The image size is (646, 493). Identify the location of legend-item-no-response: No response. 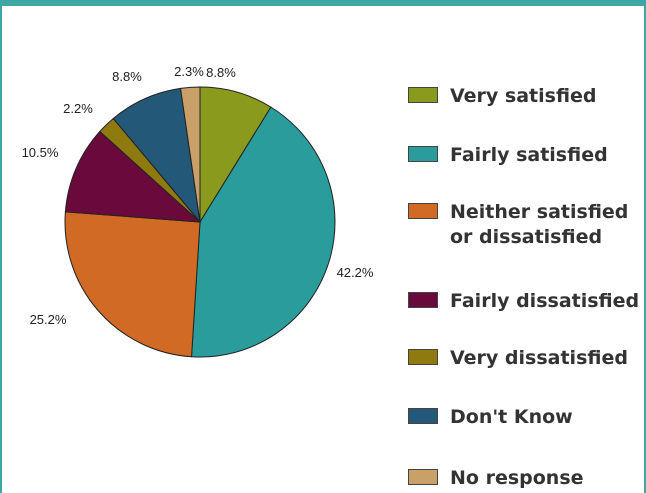
(527, 478).